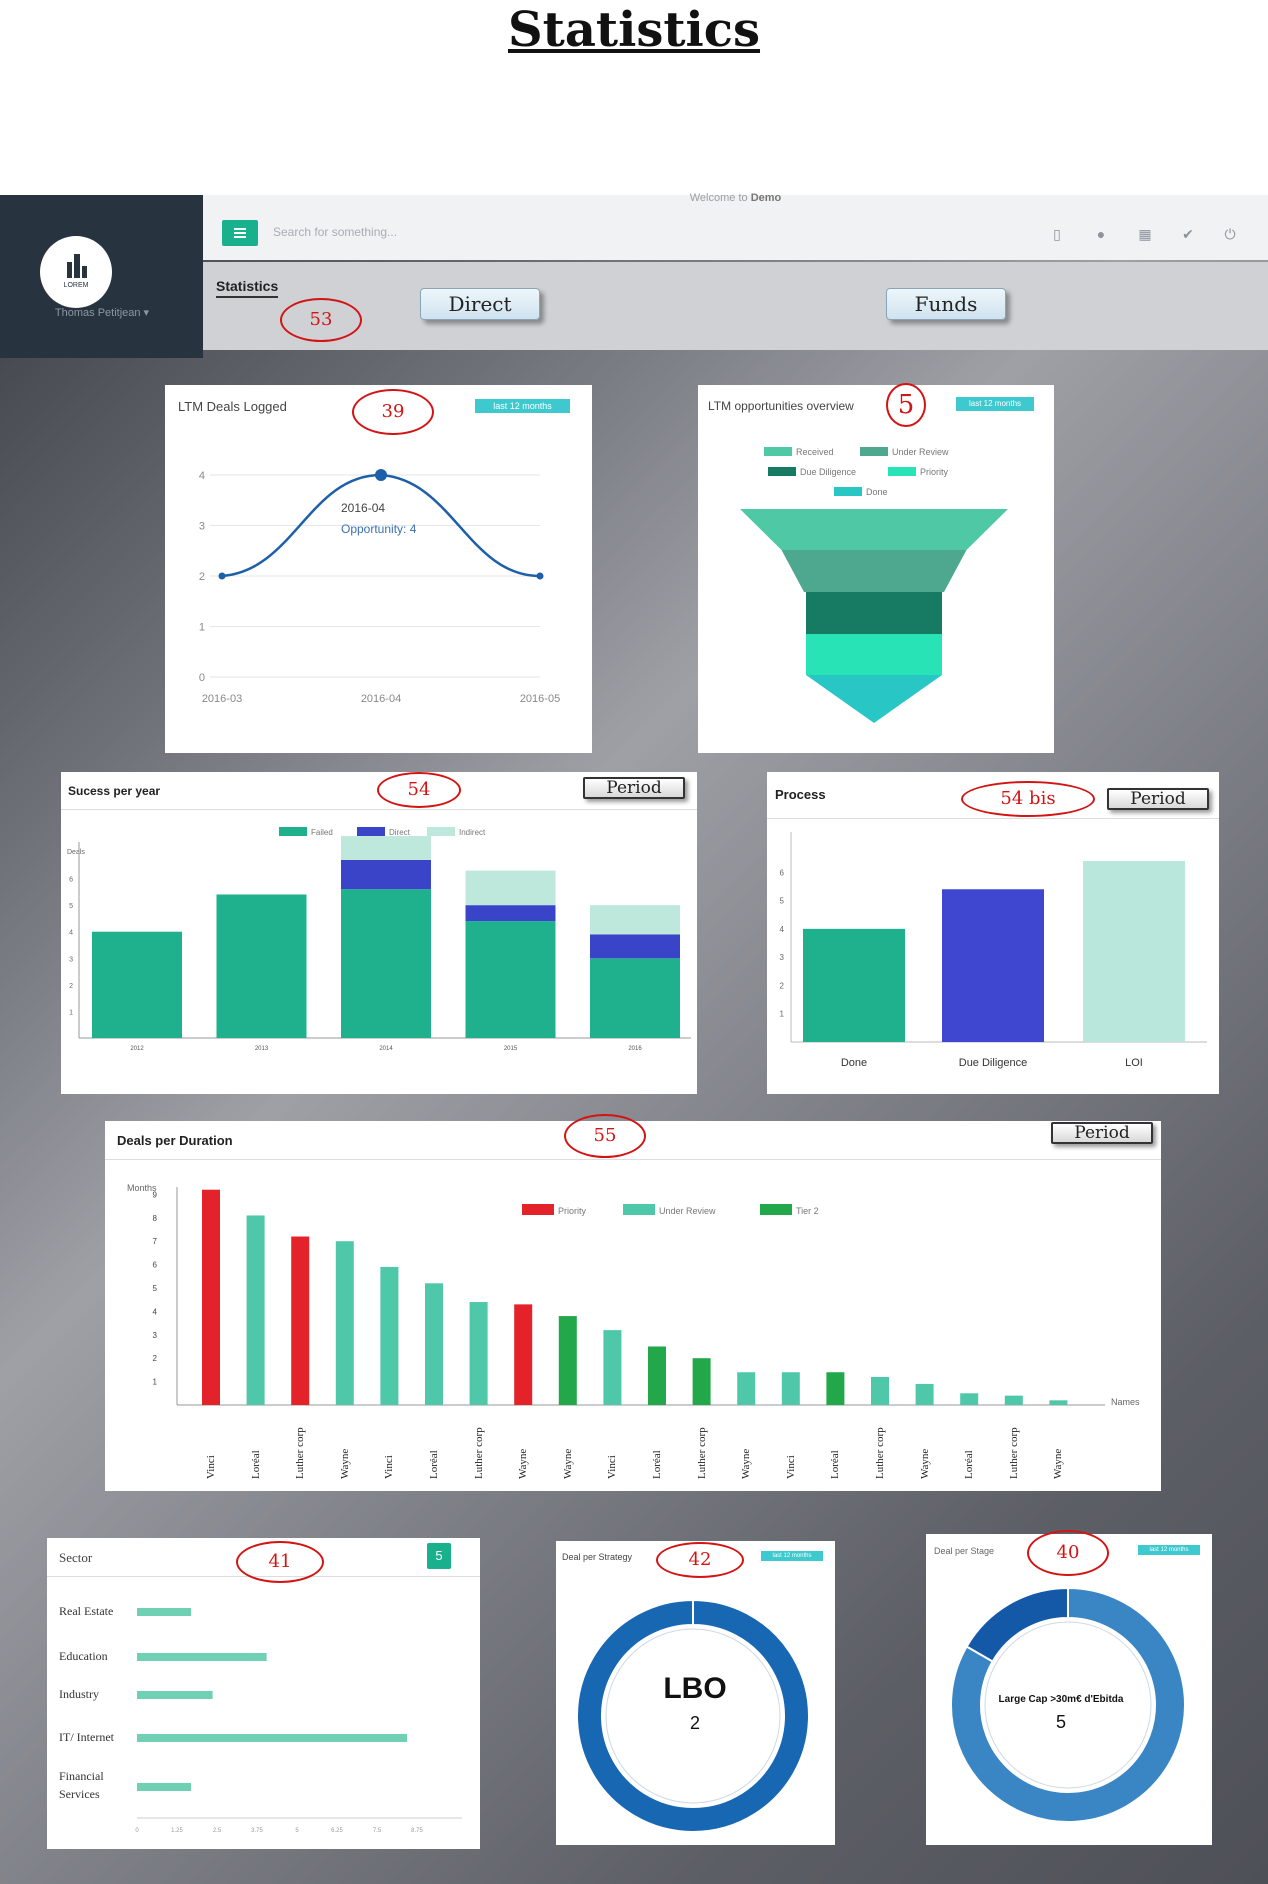  Describe the element at coordinates (102, 313) in the screenshot. I see `user-menu: Thomas Petitjean ▾` at that location.